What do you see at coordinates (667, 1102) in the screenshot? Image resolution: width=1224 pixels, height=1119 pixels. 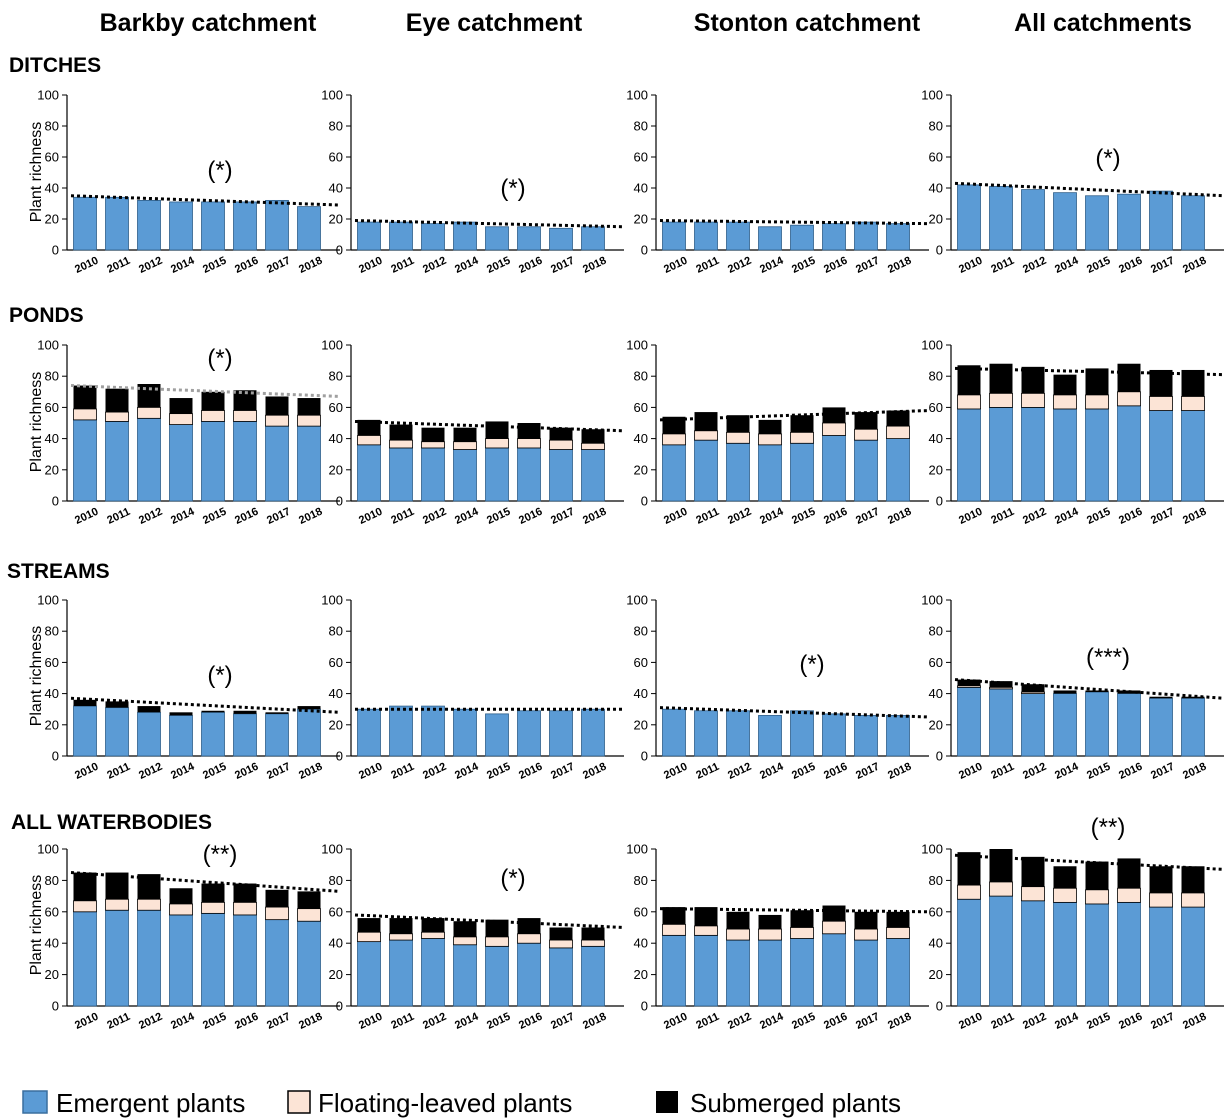 I see `legend-swatch-submerged` at bounding box center [667, 1102].